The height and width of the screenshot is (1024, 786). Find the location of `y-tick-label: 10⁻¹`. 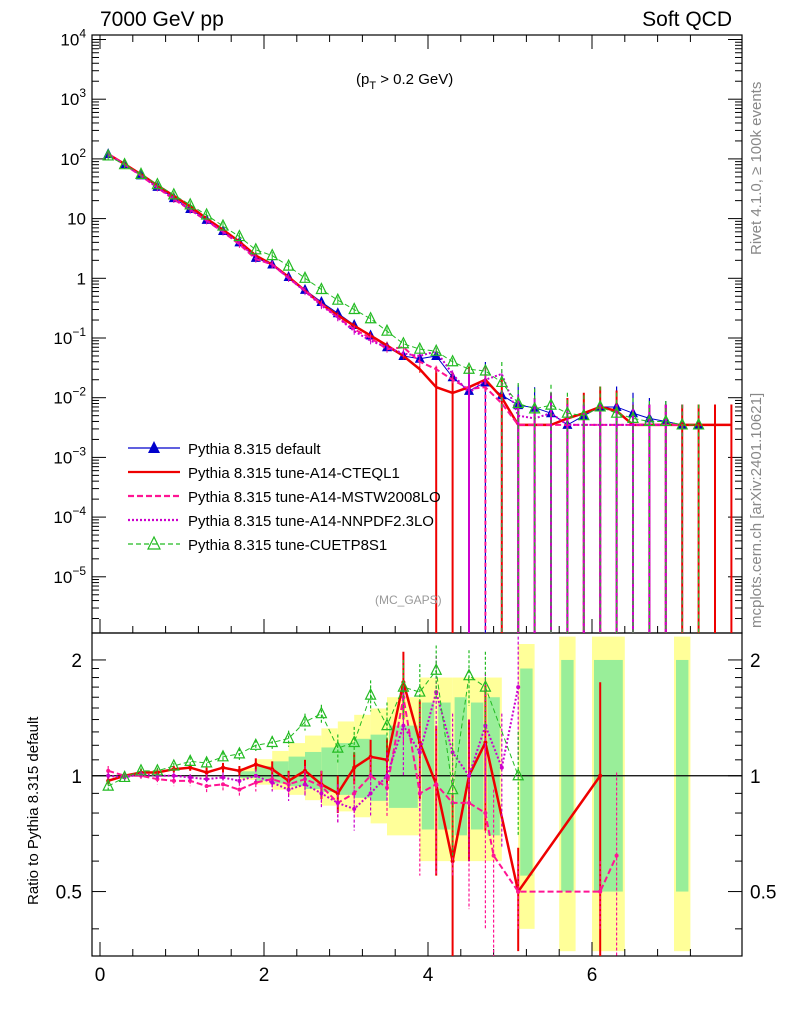

y-tick-label: 10⁻¹ is located at coordinates (69, 336).